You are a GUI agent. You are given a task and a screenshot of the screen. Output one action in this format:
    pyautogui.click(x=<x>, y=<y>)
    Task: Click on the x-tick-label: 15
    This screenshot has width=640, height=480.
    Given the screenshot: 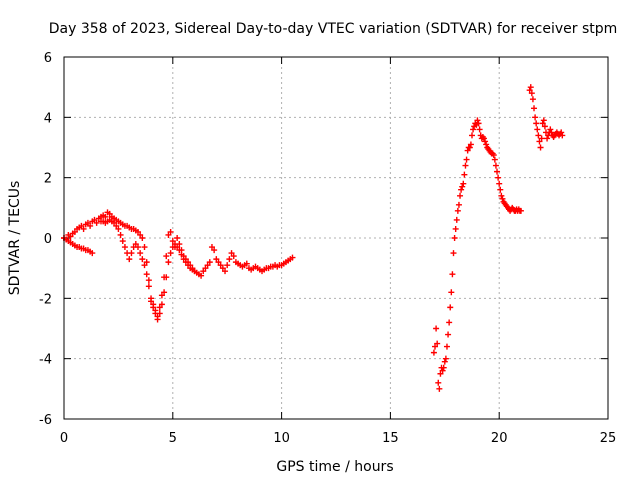 What is the action you would take?
    pyautogui.click(x=390, y=438)
    